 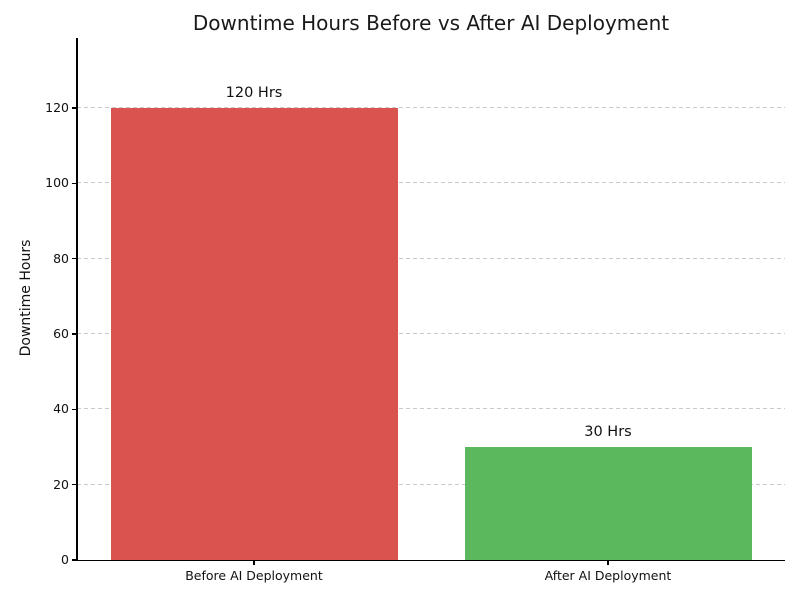 I want to click on y-tick-label: 0, so click(x=65, y=559).